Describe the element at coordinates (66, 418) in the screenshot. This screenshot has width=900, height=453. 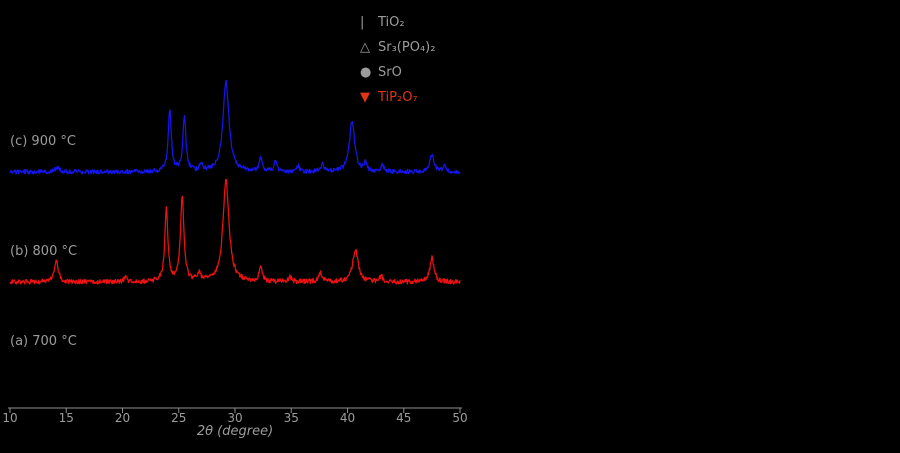
I see `x-tick-label: 15` at that location.